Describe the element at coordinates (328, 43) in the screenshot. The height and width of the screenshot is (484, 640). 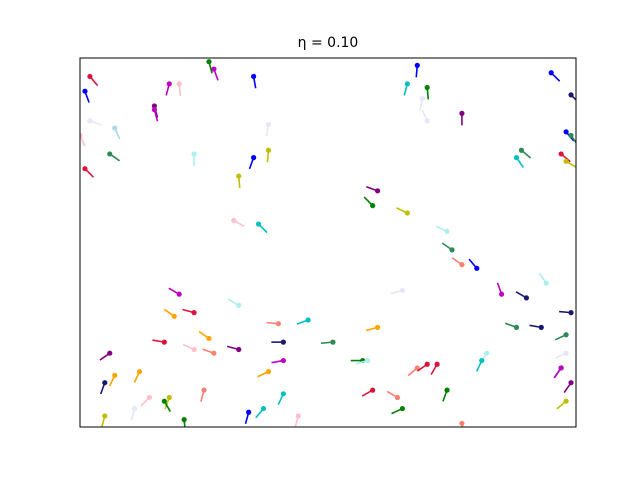
I see `chart-title: η = 0.10` at that location.